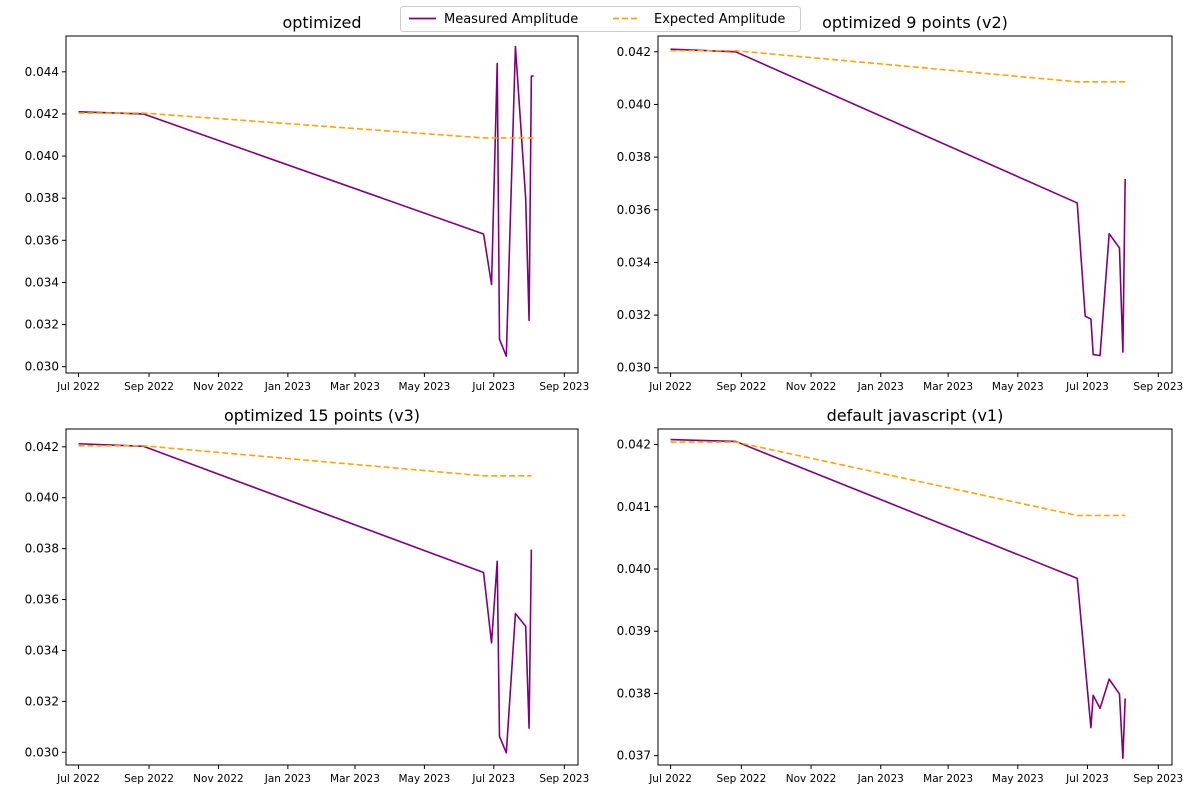  I want to click on y-tick-label: 0.041, so click(634, 507).